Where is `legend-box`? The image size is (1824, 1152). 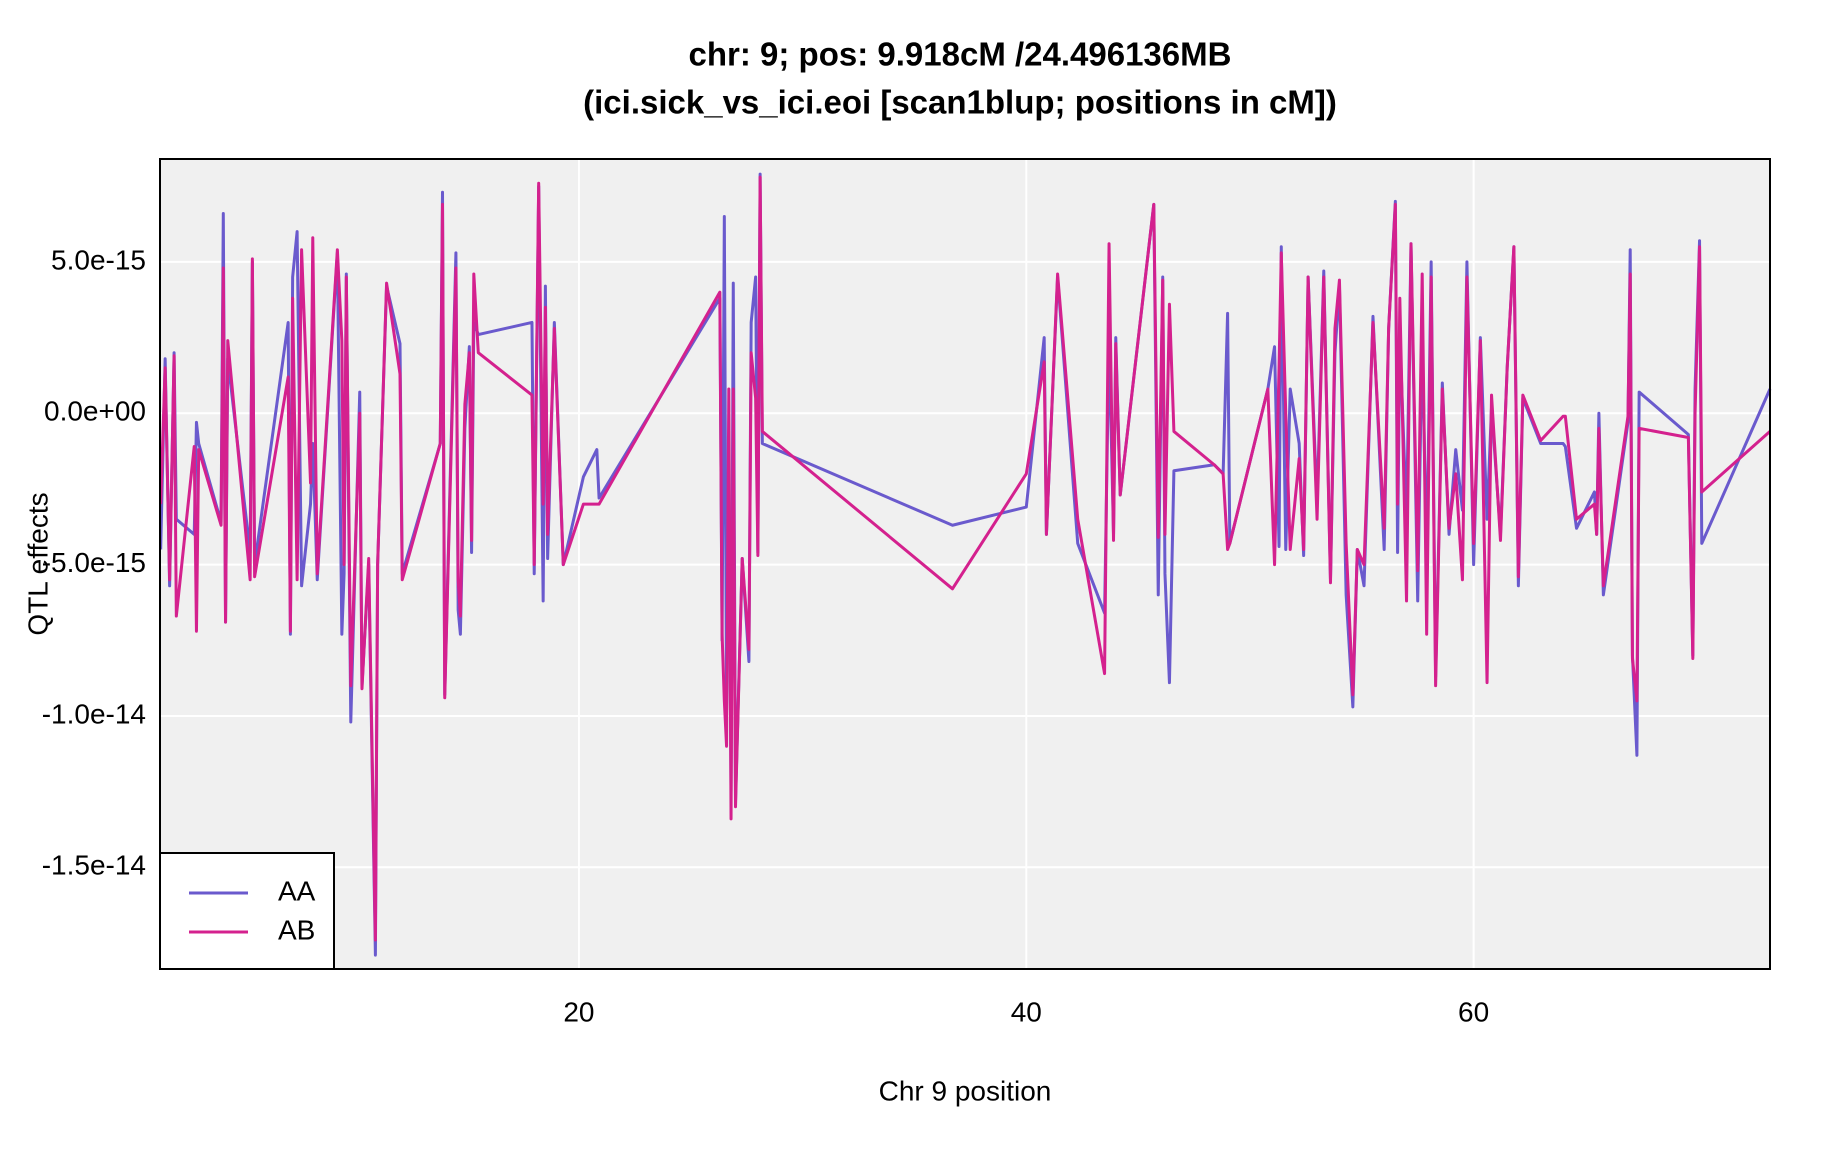
legend-box is located at coordinates (247, 911).